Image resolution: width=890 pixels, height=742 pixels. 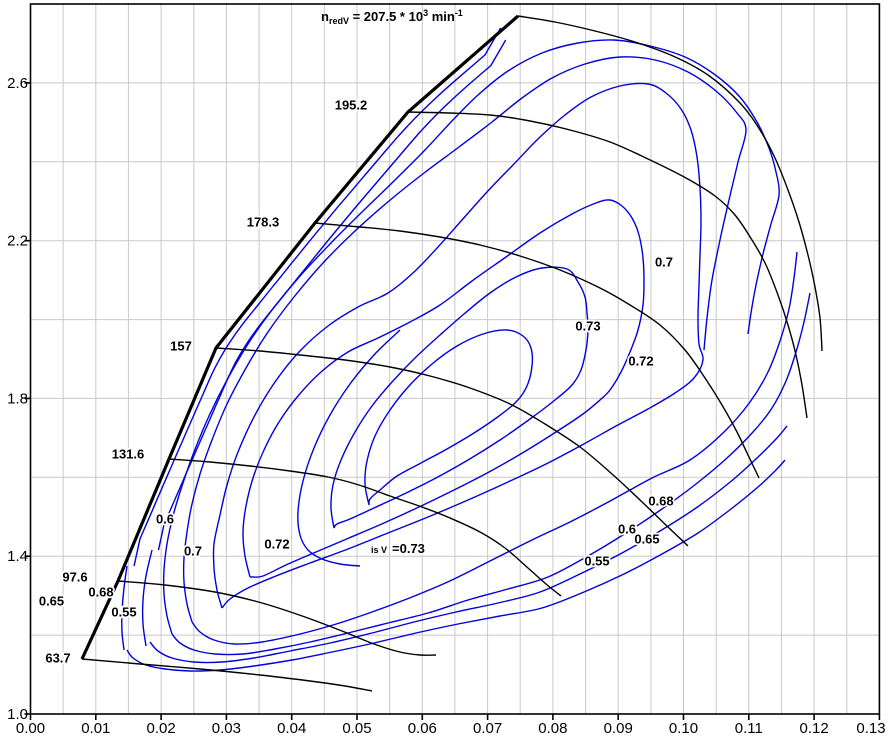 What do you see at coordinates (356, 728) in the screenshot?
I see `svg-text: 0.05` at bounding box center [356, 728].